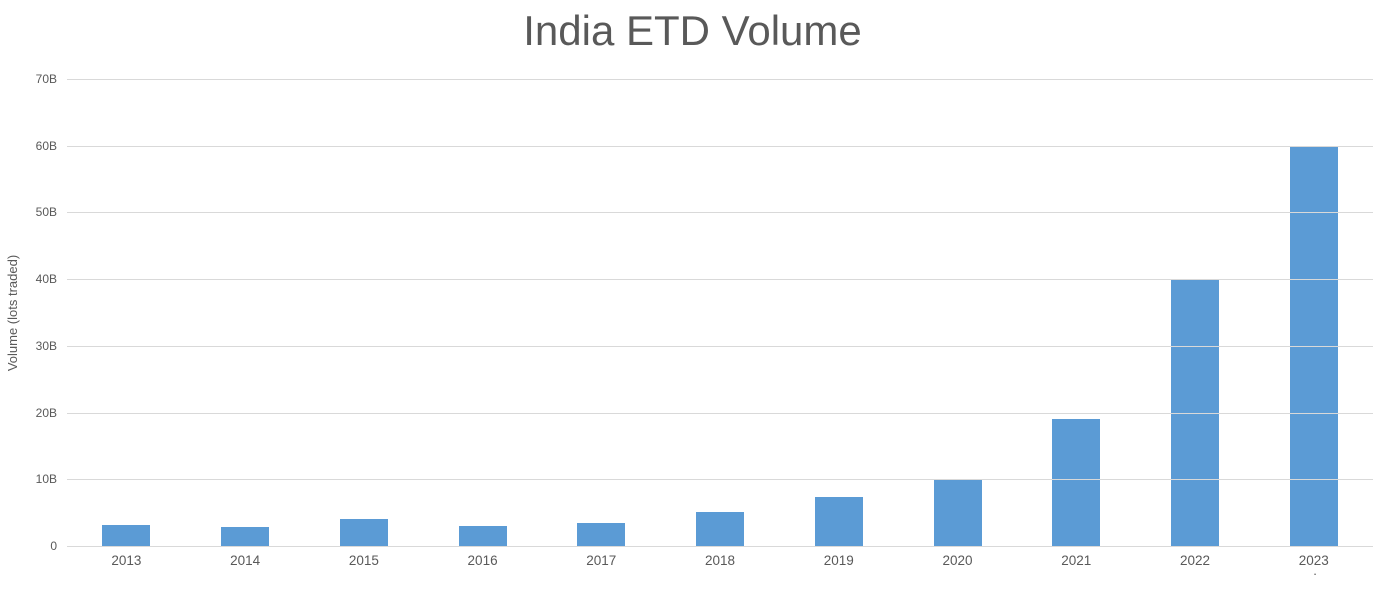 This screenshot has width=1385, height=595. I want to click on x-tick-label-2016: 2016, so click(482, 560).